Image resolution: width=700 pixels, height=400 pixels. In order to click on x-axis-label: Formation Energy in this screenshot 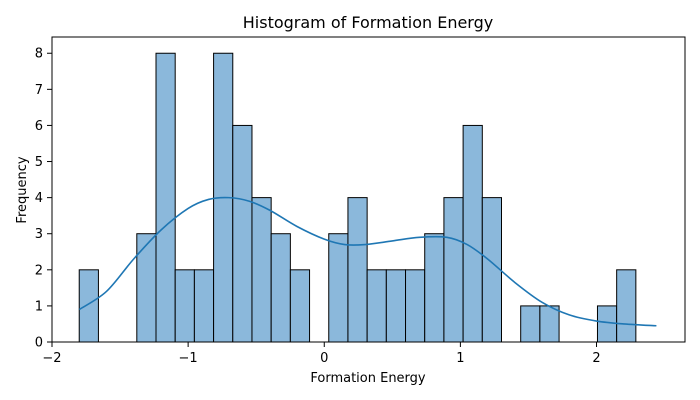, I will do `click(368, 378)`.